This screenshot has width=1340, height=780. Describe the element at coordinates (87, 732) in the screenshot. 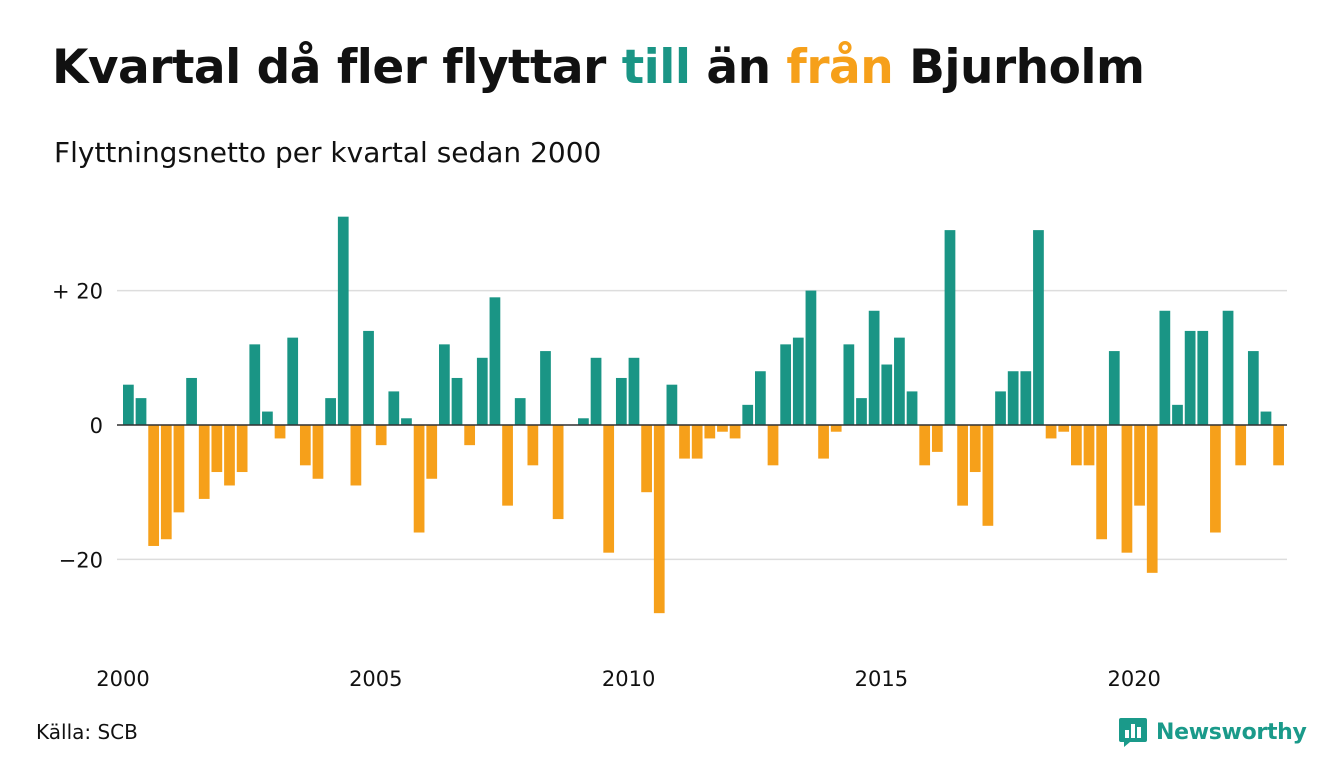

I see `source-note: Källa: SCB` at that location.